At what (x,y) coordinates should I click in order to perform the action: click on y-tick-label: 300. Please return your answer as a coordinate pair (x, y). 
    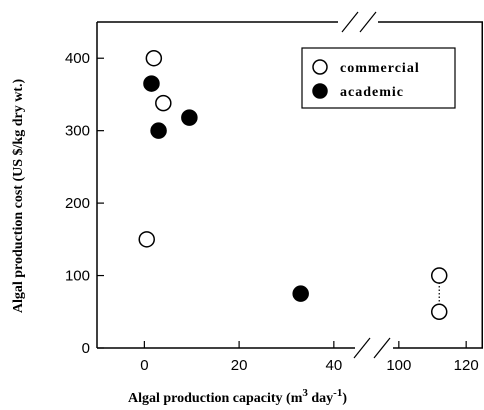
    Looking at the image, I should click on (77, 131).